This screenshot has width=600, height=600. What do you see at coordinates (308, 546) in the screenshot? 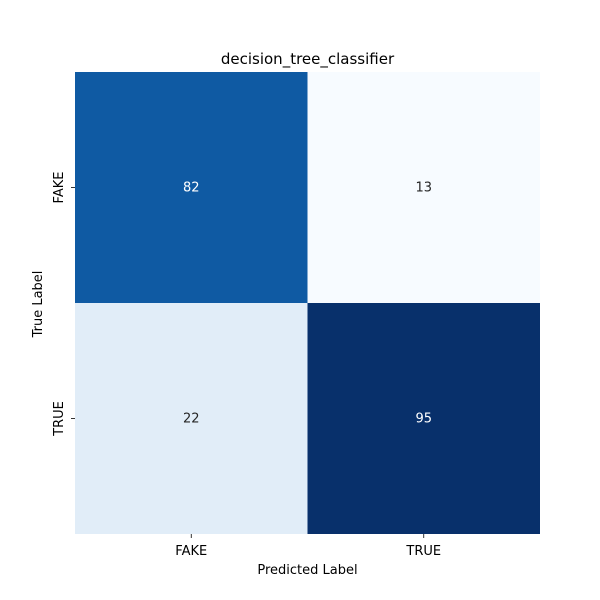
I see `x-axis-ticks: FAKE TRUE` at bounding box center [308, 546].